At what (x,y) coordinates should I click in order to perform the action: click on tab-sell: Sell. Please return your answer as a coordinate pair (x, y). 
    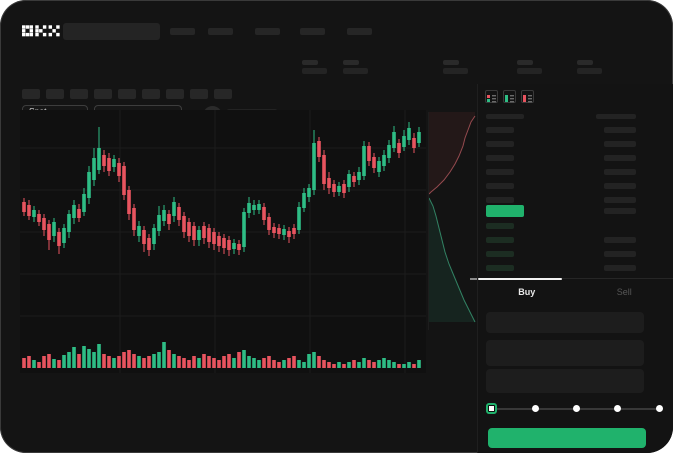
    Looking at the image, I should click on (624, 291).